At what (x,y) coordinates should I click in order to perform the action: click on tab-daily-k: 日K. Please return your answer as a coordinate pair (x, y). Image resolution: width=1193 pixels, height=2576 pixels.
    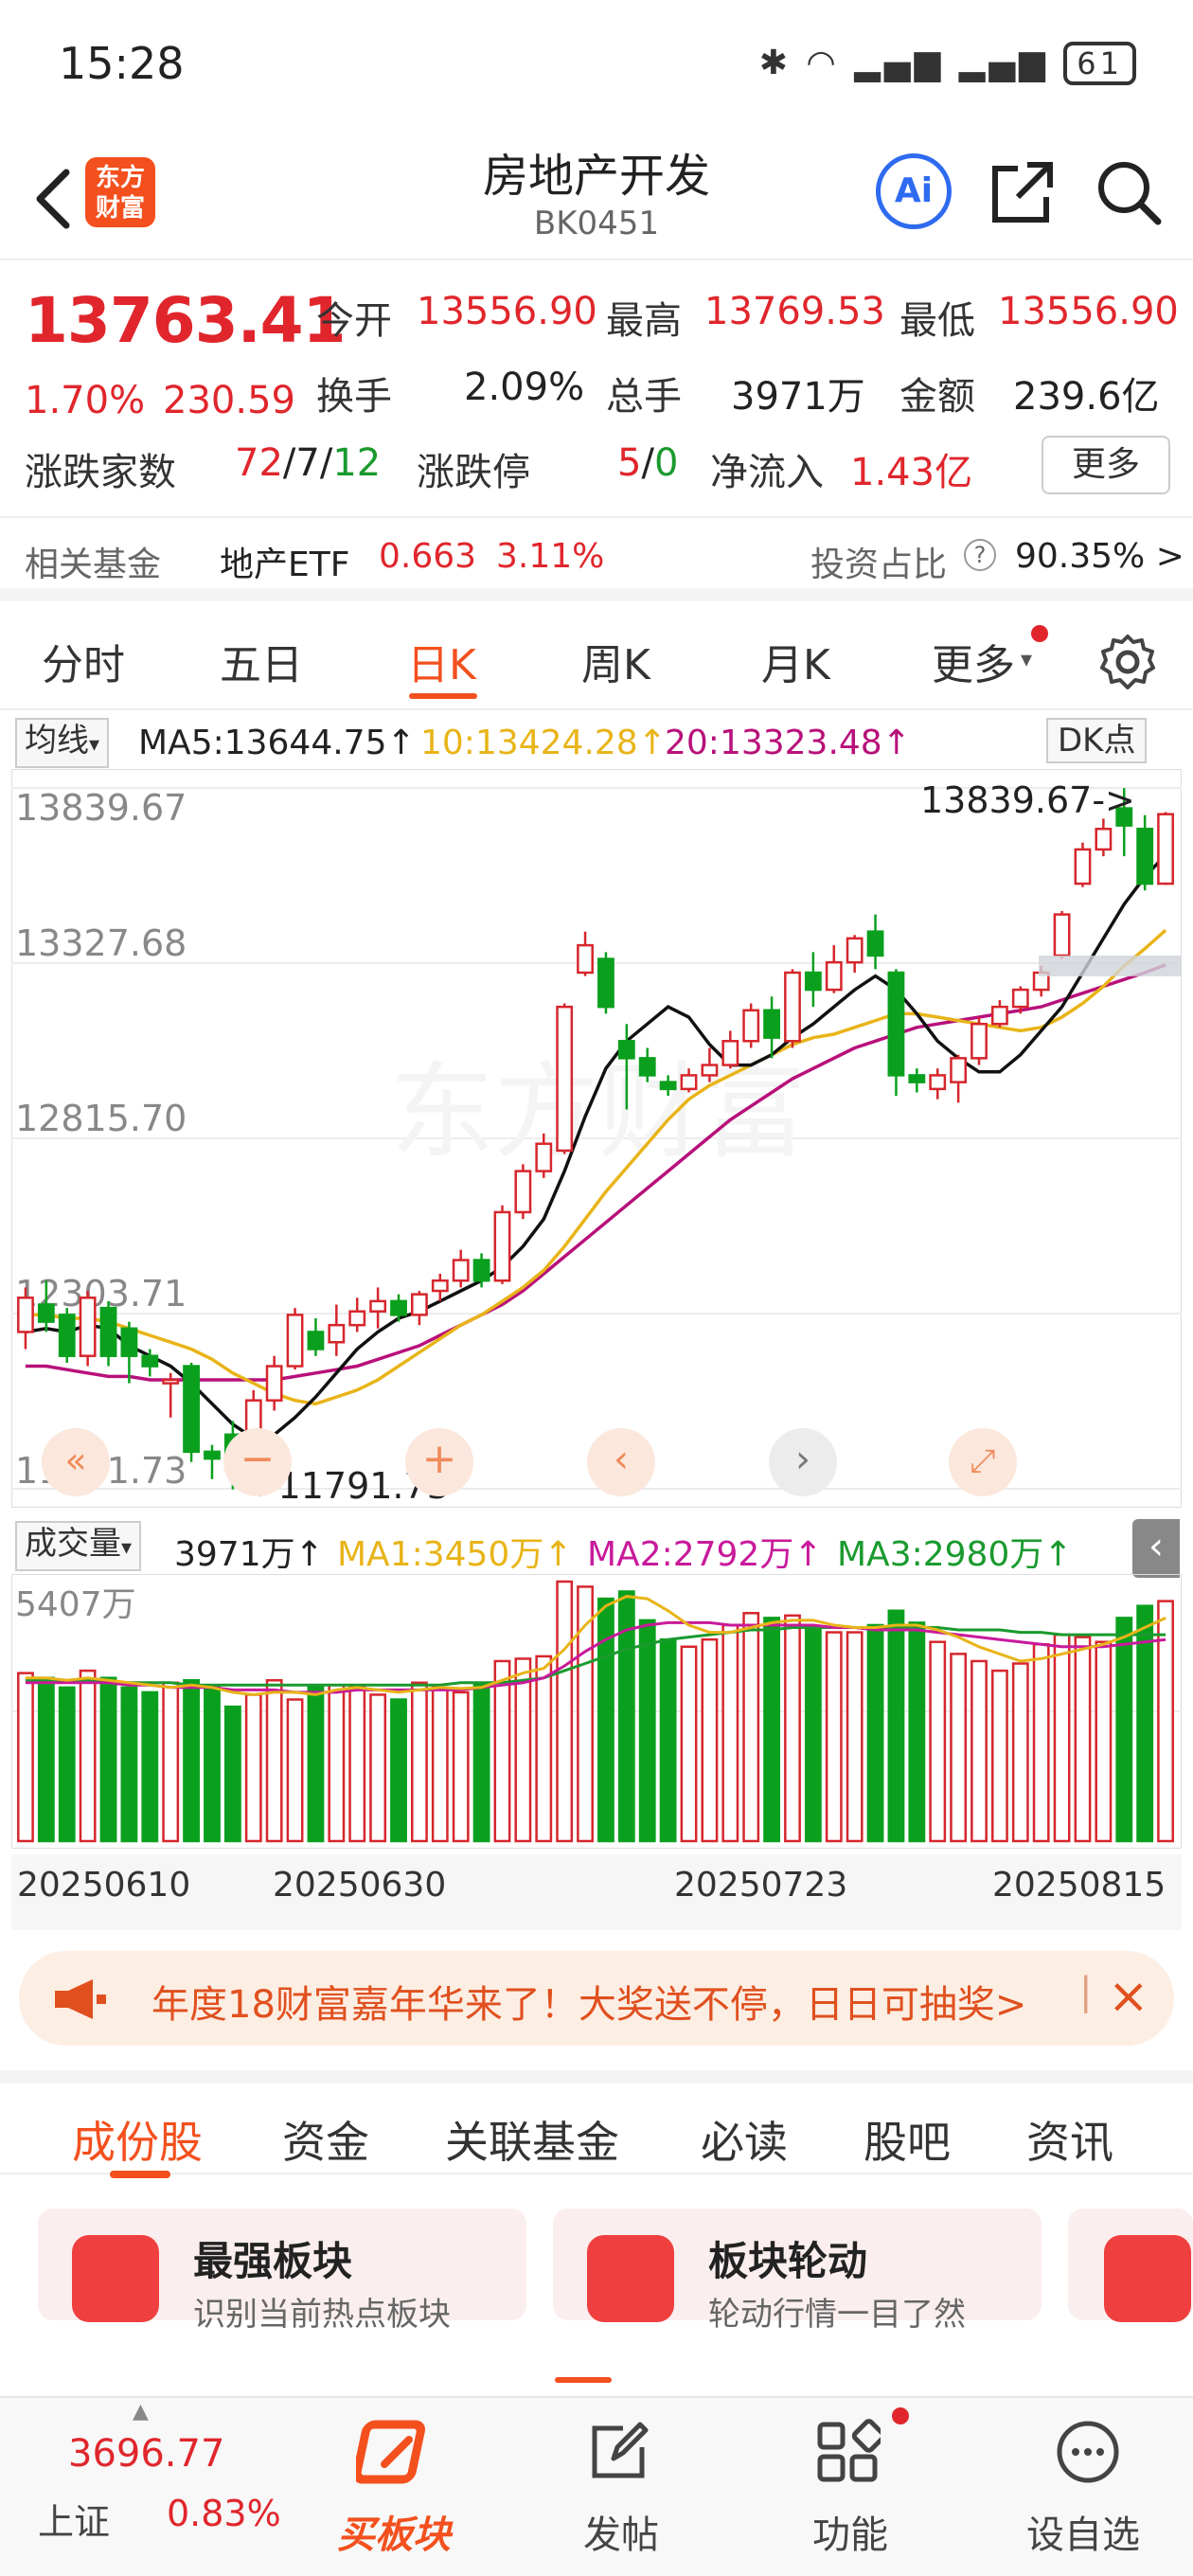
    Looking at the image, I should click on (441, 665).